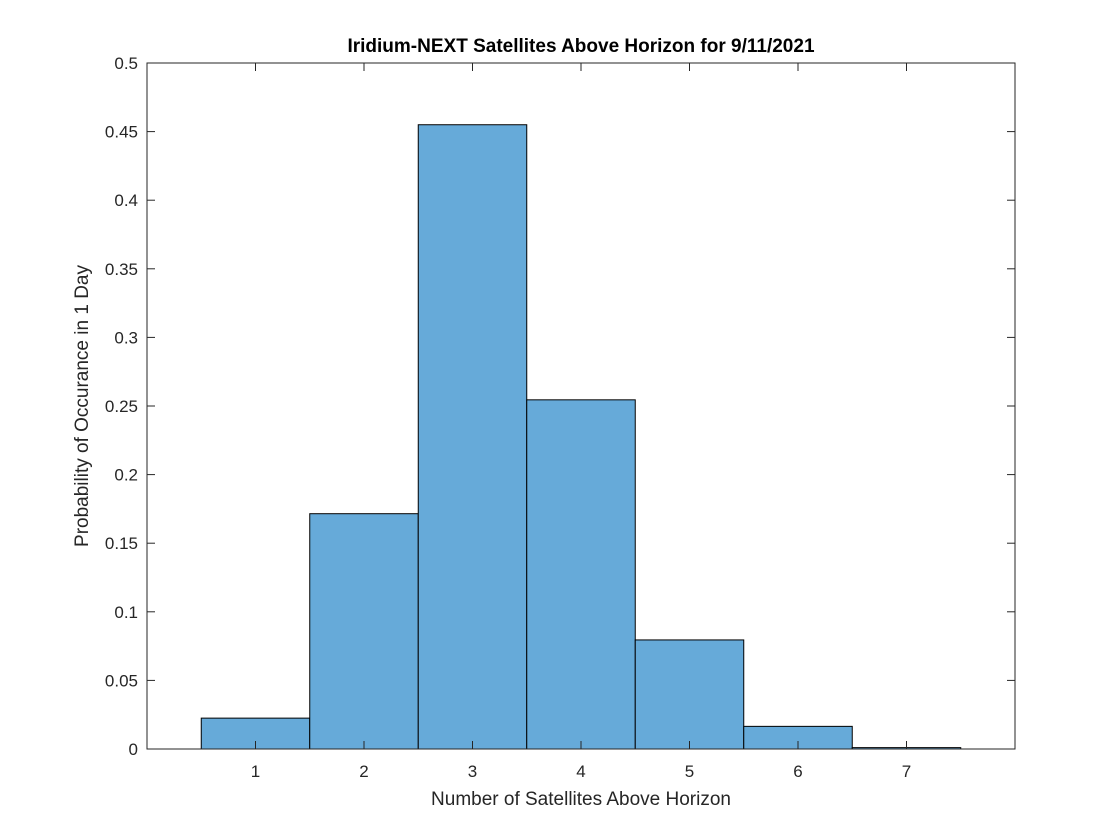  Describe the element at coordinates (121, 680) in the screenshot. I see `y-tick-label: 0.05` at that location.